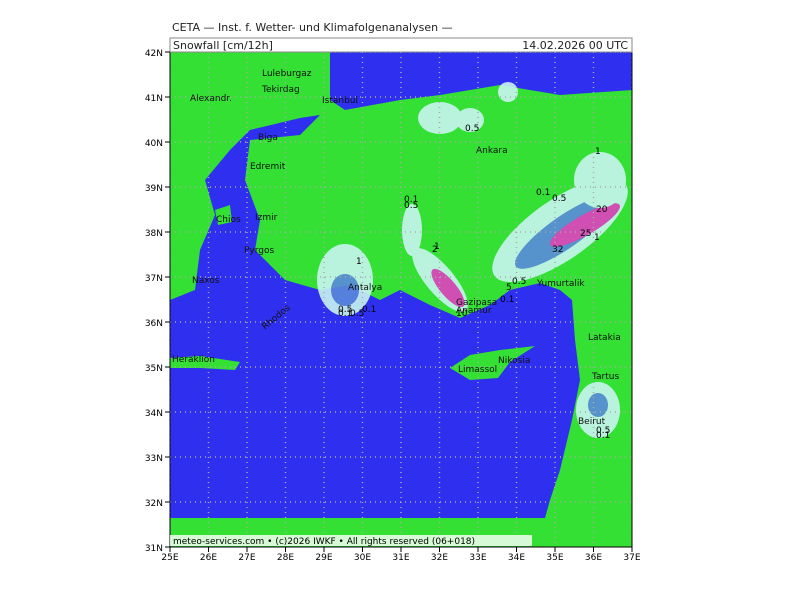 This screenshot has width=800, height=604. What do you see at coordinates (268, 167) in the screenshot?
I see `place-label: Edremit` at bounding box center [268, 167].